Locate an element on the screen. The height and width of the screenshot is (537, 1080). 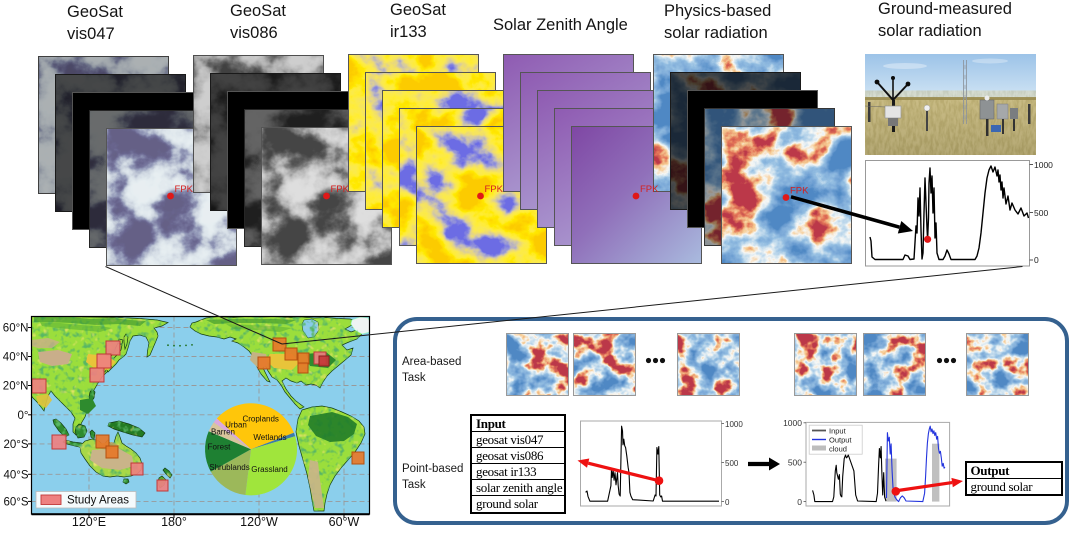
svg-text: Croplands is located at coordinates (260, 419).